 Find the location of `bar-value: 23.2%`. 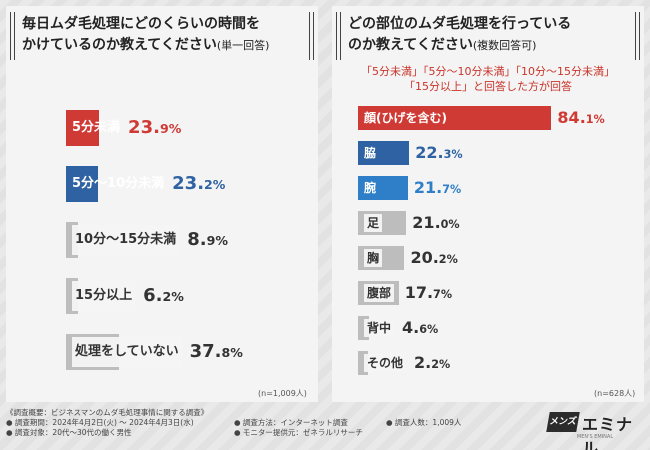

bar-value: 23.2% is located at coordinates (199, 183).